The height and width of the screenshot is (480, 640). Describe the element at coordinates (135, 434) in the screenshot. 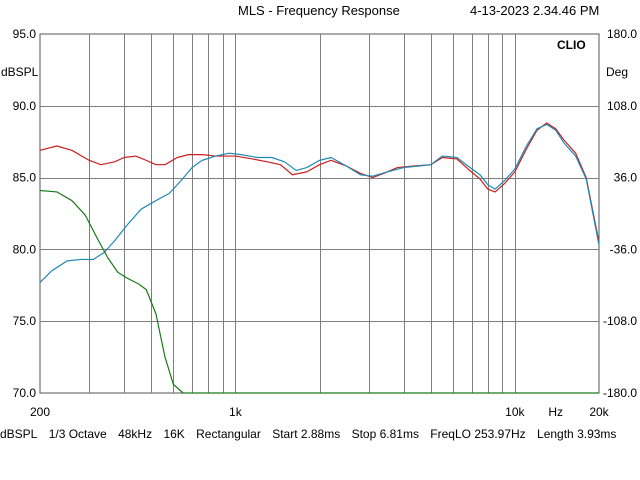

I see `footer-sample-rate: 48kHz` at that location.